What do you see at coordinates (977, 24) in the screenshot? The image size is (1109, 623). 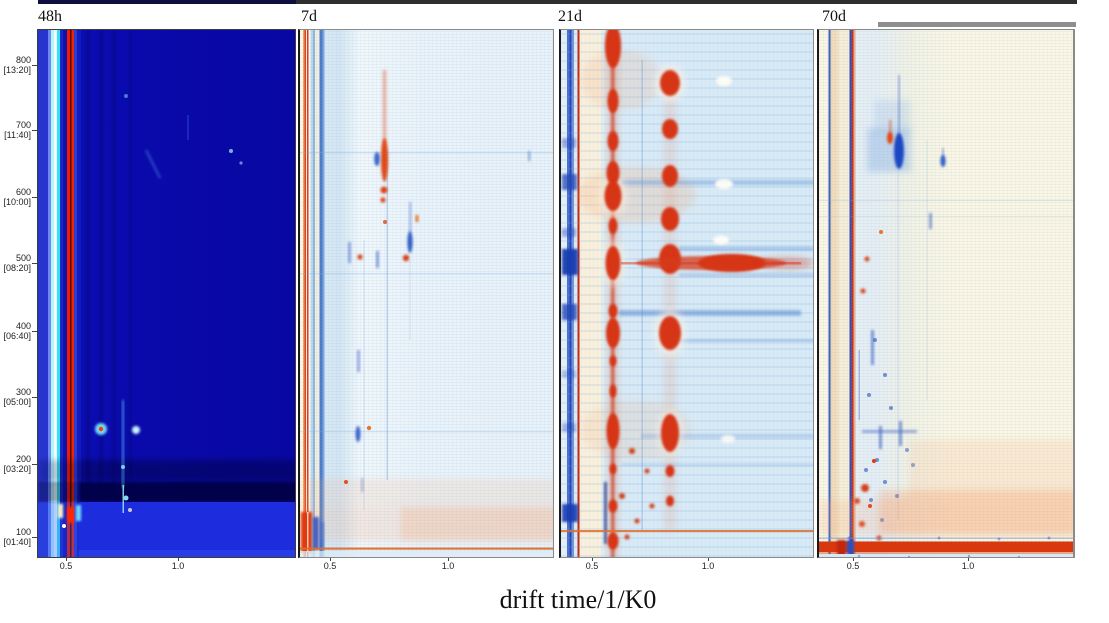 I see `top-right-scrollbar` at bounding box center [977, 24].